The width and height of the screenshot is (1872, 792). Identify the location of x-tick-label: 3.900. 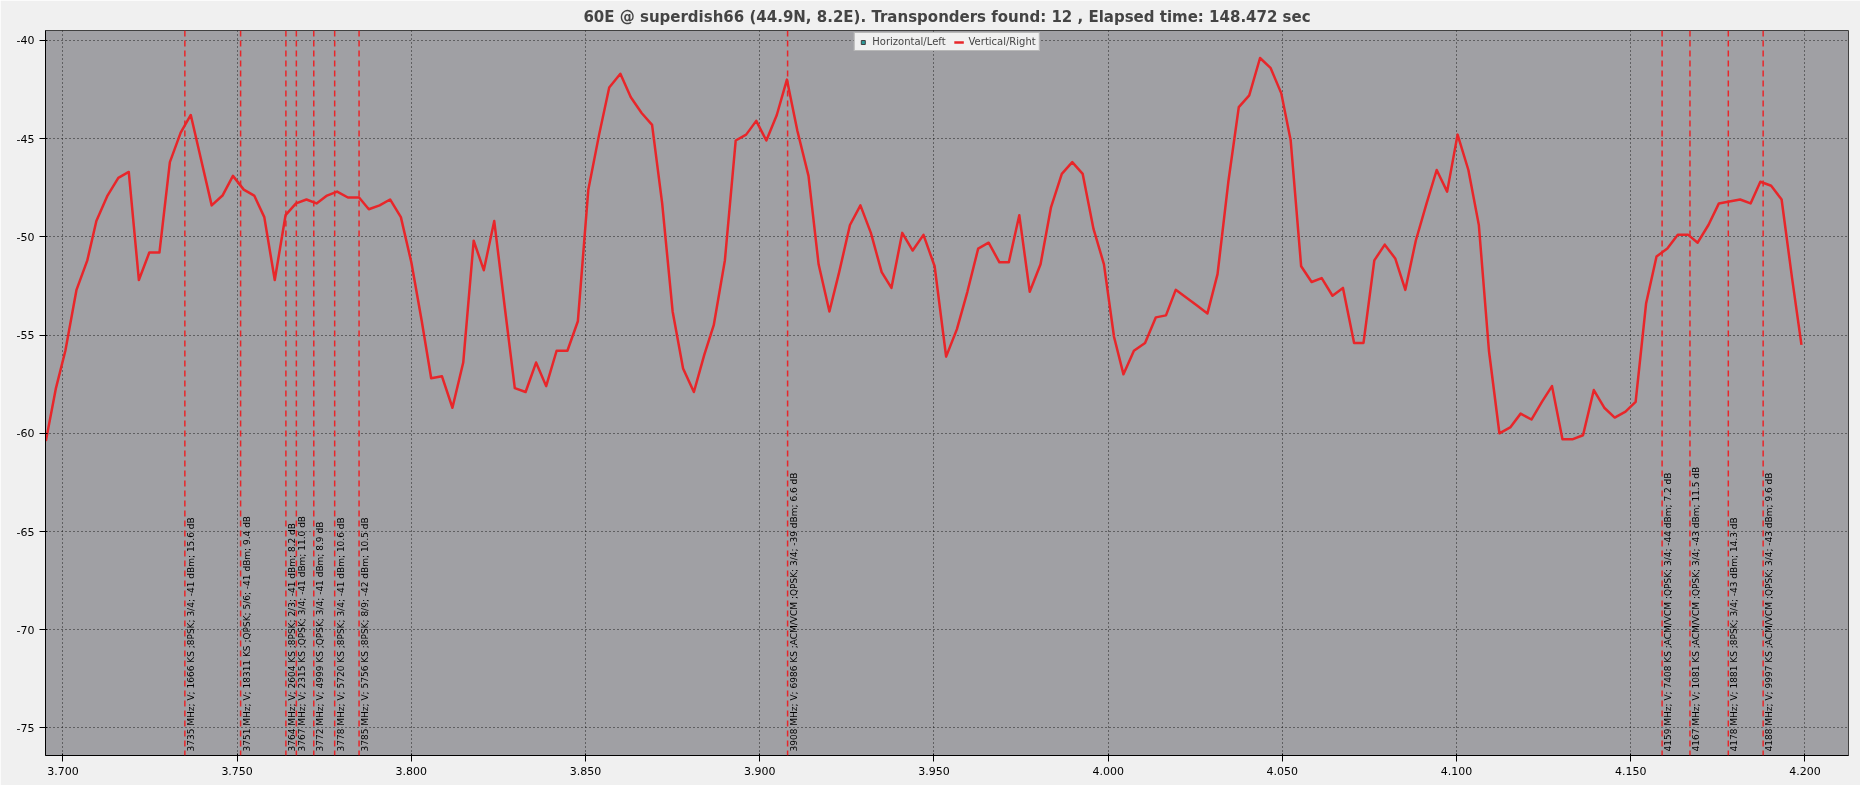
(759, 771).